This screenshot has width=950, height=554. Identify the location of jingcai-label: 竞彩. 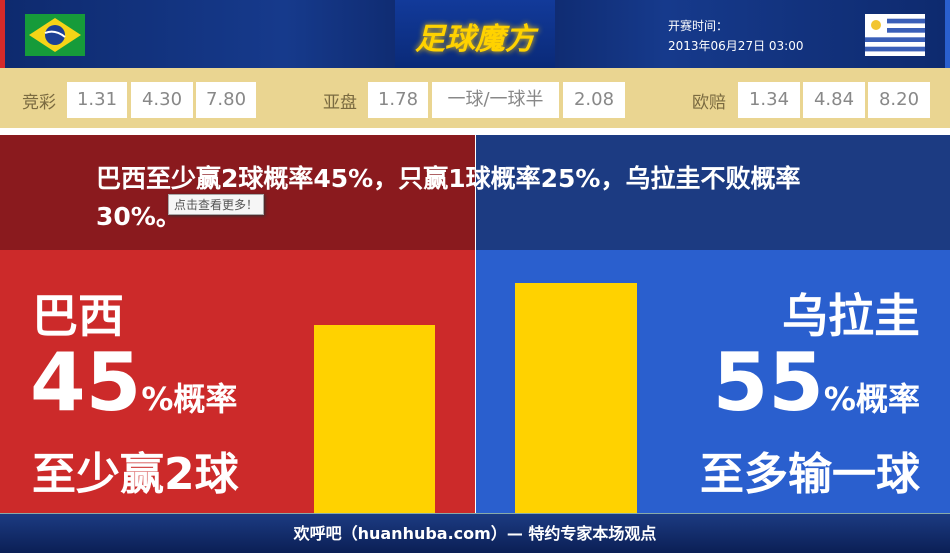
(39, 103).